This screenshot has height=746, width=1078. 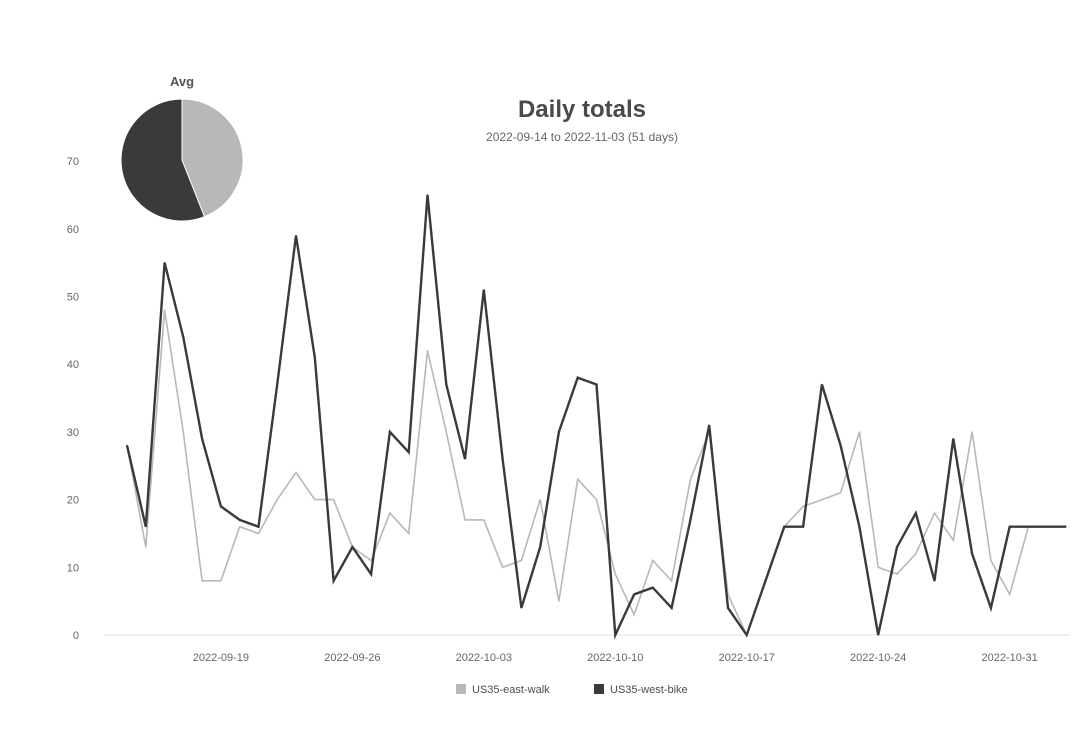 I want to click on legend-item-us35-east-walk: US35-east-walk, so click(x=503, y=690).